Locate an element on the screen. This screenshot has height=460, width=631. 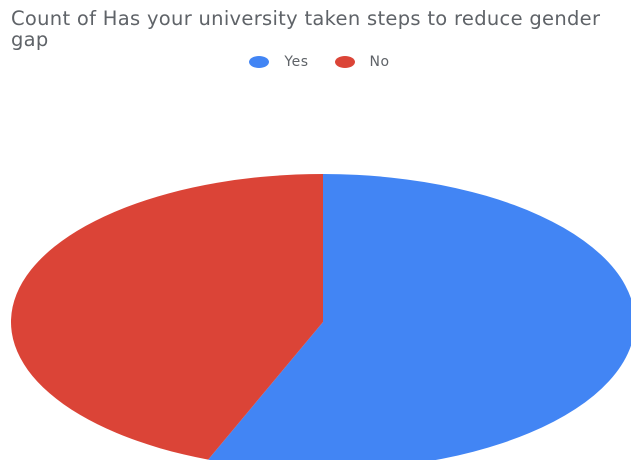
legend-label-yes: Yes is located at coordinates (296, 62).